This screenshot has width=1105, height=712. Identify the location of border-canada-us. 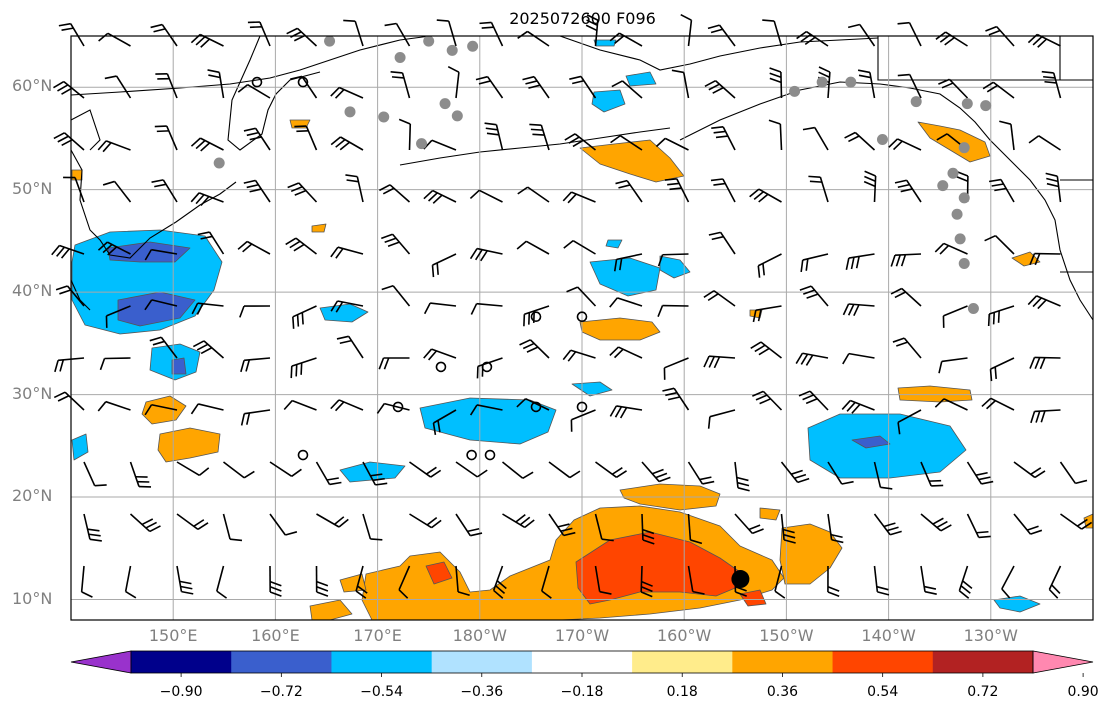
(985, 58).